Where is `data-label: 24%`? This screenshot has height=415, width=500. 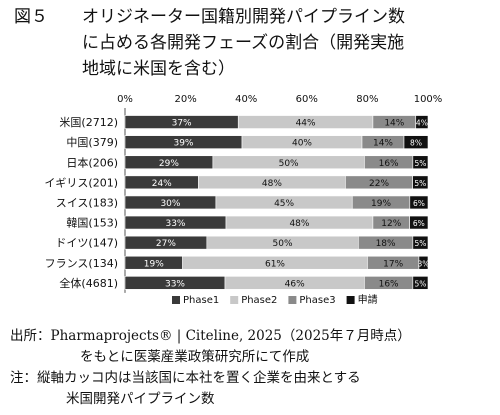 data-label: 24% is located at coordinates (162, 184).